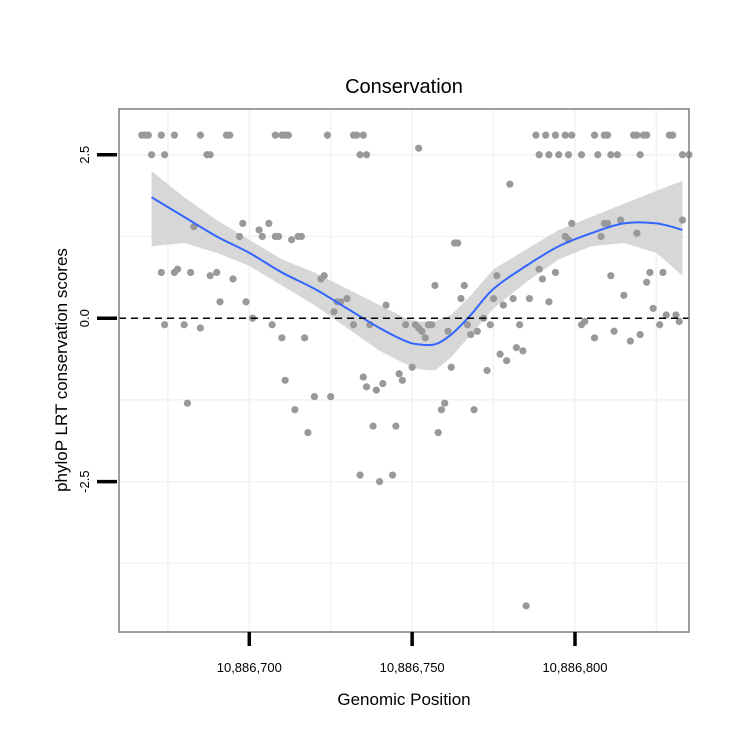 Image resolution: width=750 pixels, height=750 pixels. Describe the element at coordinates (403, 699) in the screenshot. I see `x-axis-title: Genomic Position` at that location.